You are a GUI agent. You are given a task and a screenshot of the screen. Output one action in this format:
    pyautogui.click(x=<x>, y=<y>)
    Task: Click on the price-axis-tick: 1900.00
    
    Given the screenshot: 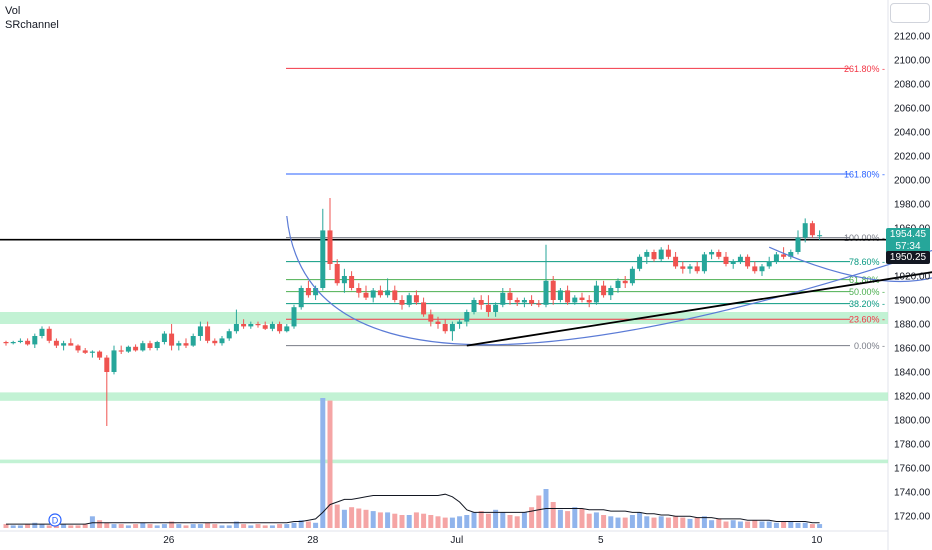 What is the action you would take?
    pyautogui.click(x=912, y=301)
    